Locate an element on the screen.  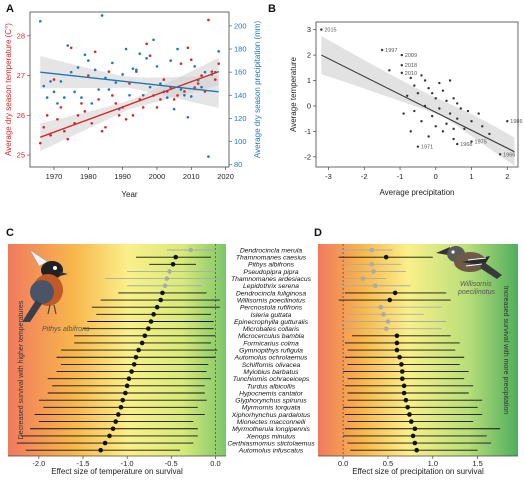
panel-c-x-label: Effect size of temperature on survival is located at coordinates (117, 471).